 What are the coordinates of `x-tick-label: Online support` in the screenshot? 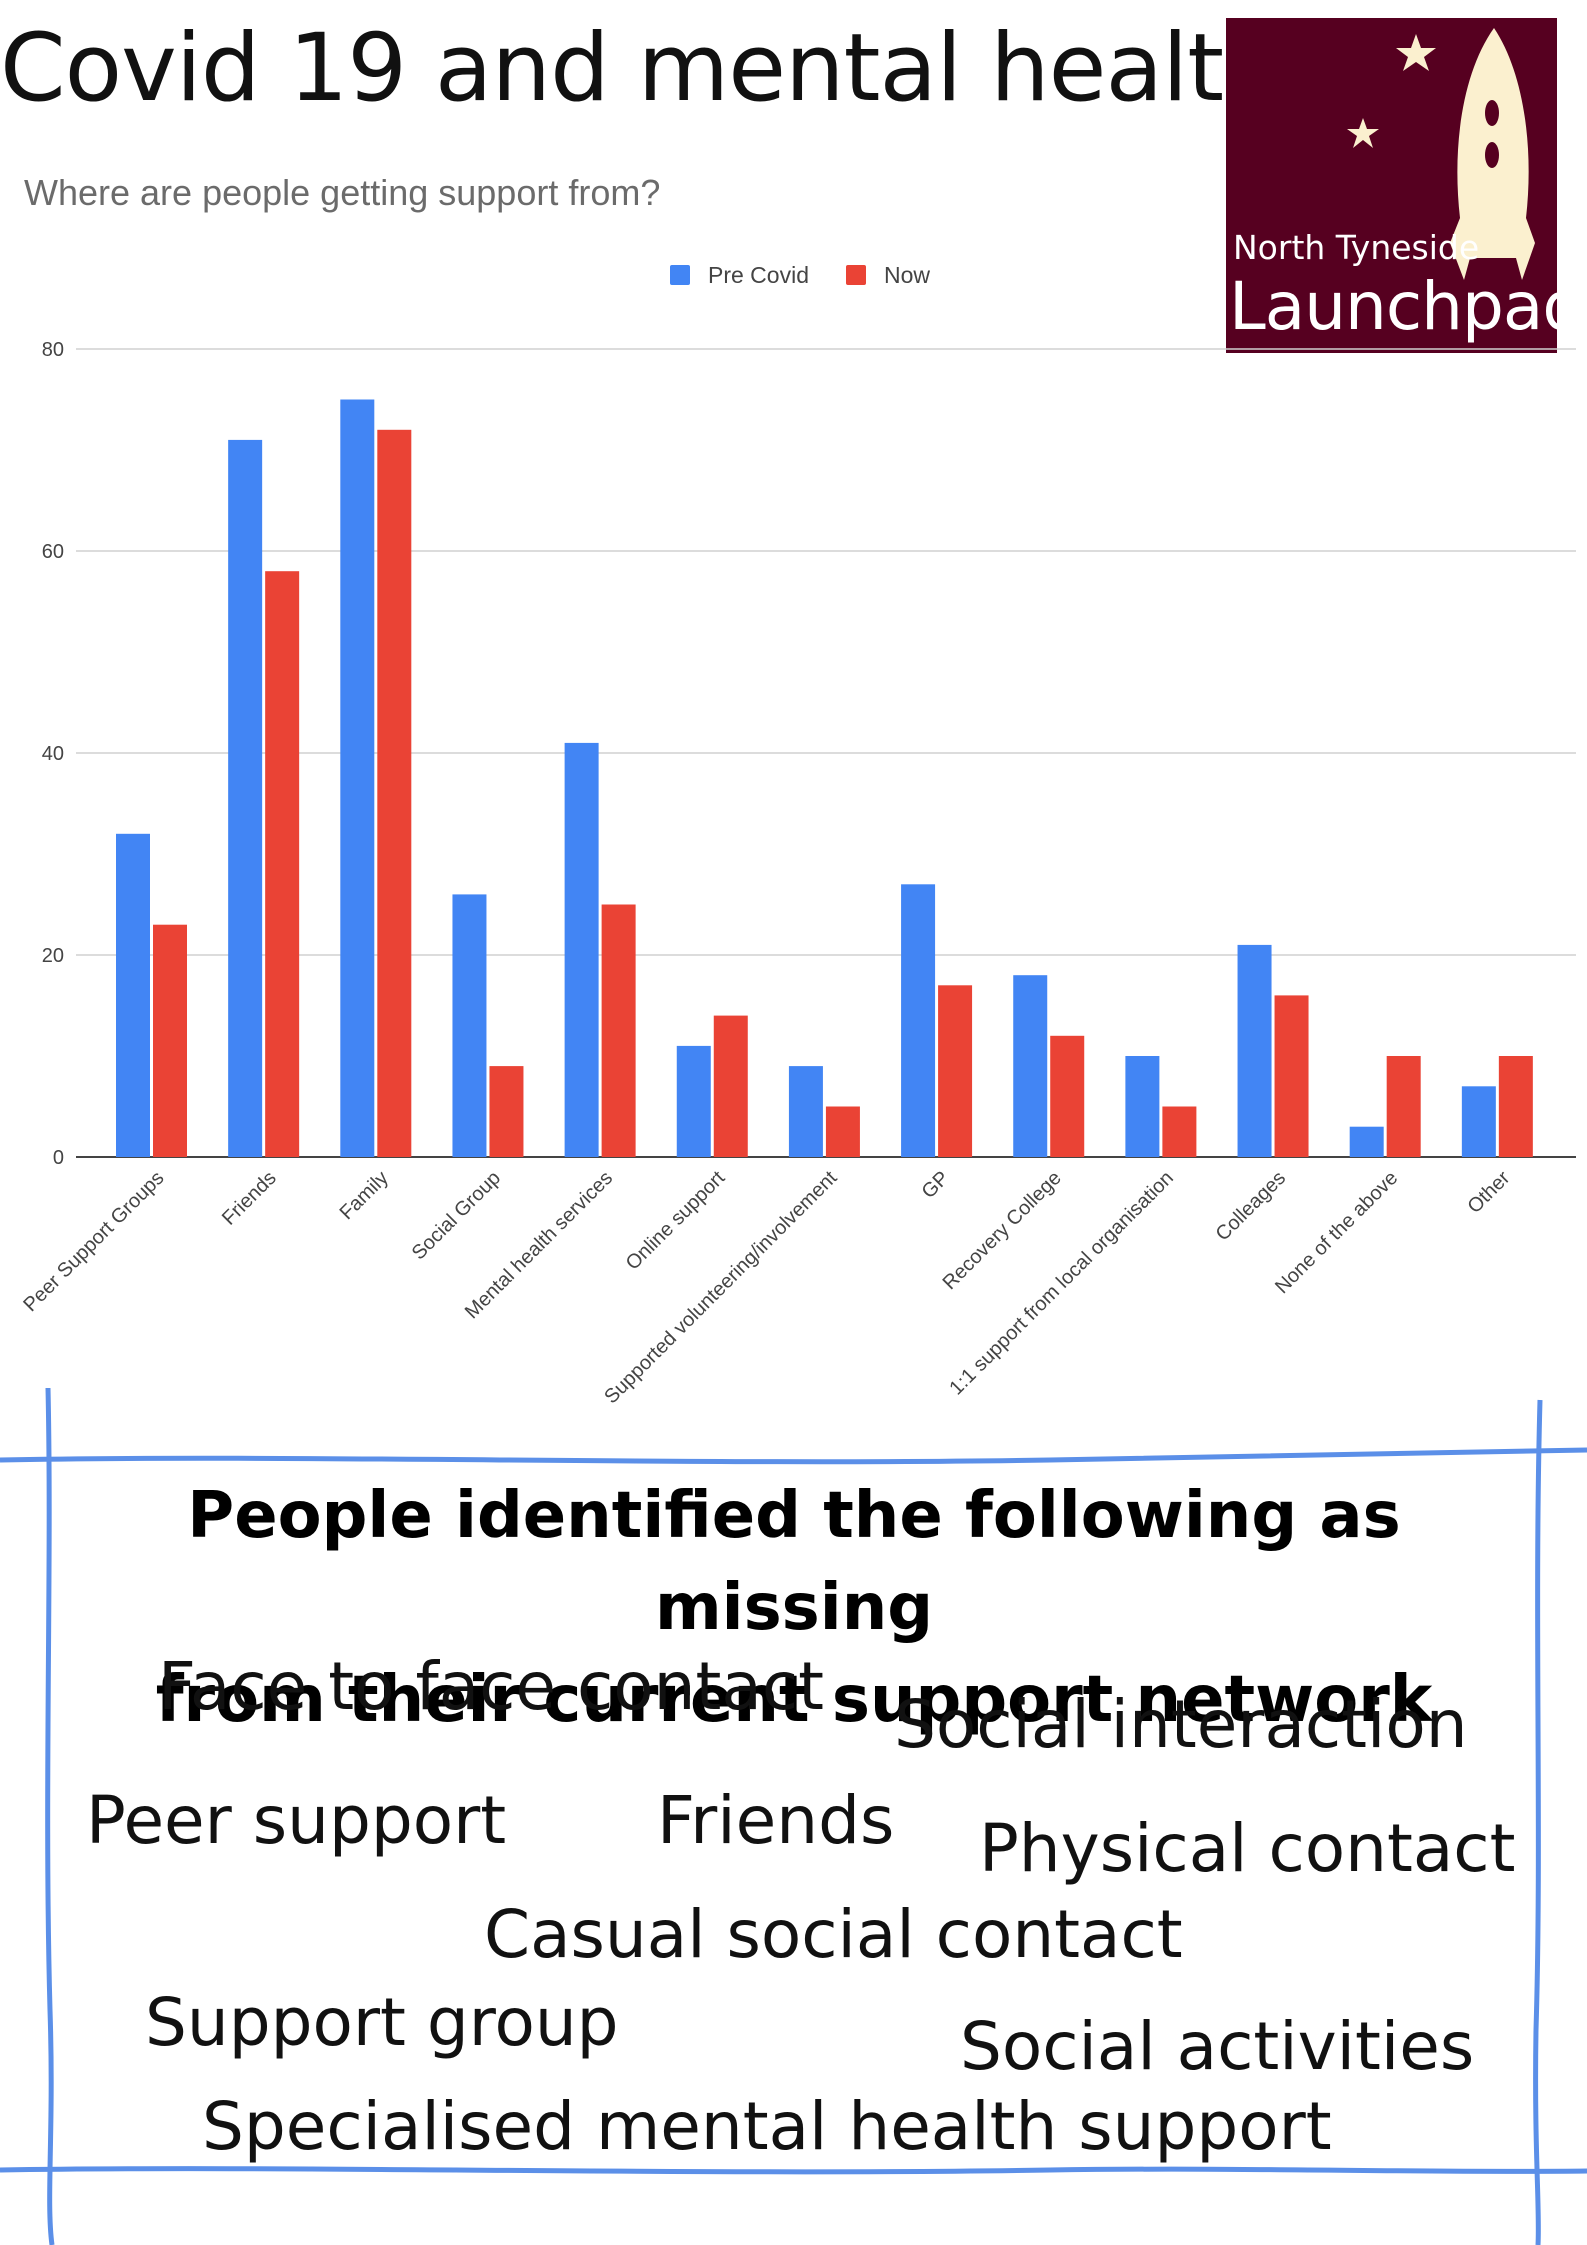 It's located at (676, 1221).